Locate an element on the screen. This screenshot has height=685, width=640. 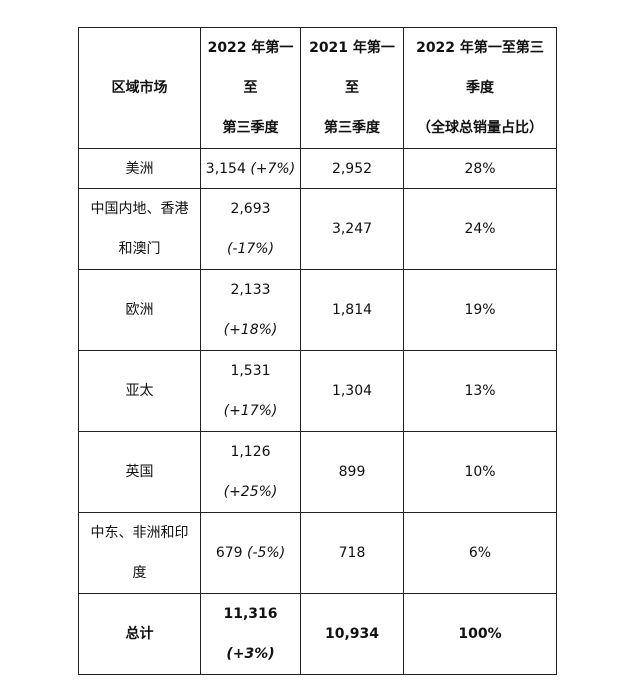
sales-2021-value: 1,814 is located at coordinates (352, 310).